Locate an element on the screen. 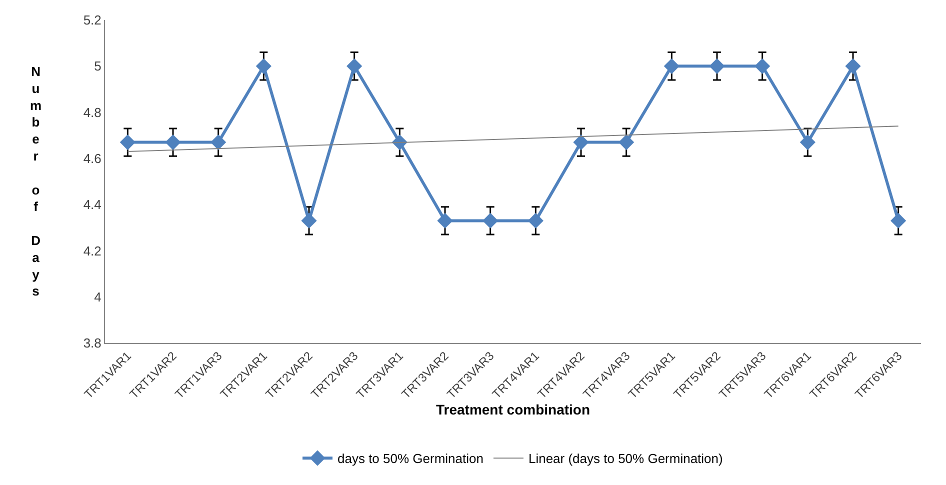 The height and width of the screenshot is (485, 946). y-tick-label: 4.2 is located at coordinates (92, 250).